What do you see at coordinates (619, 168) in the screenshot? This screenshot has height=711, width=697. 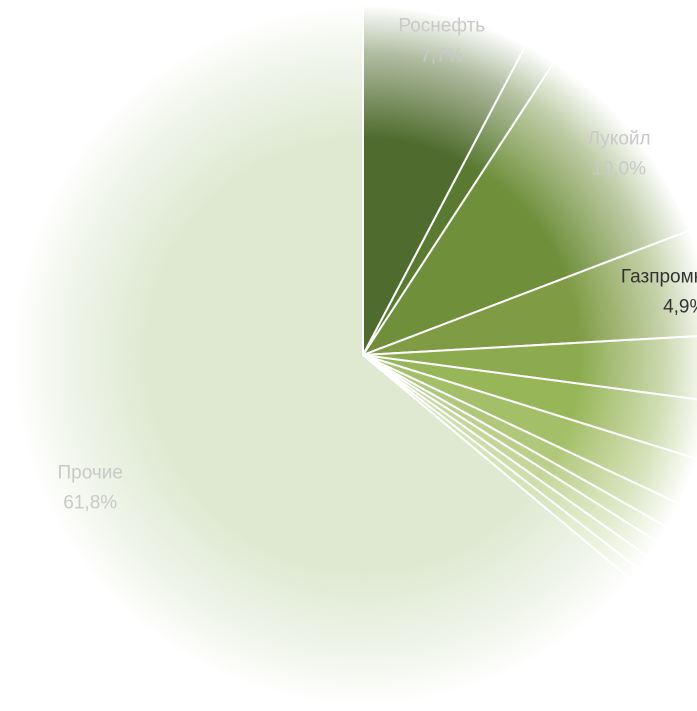 I see `slice-value-лукойл: 10,0%` at bounding box center [619, 168].